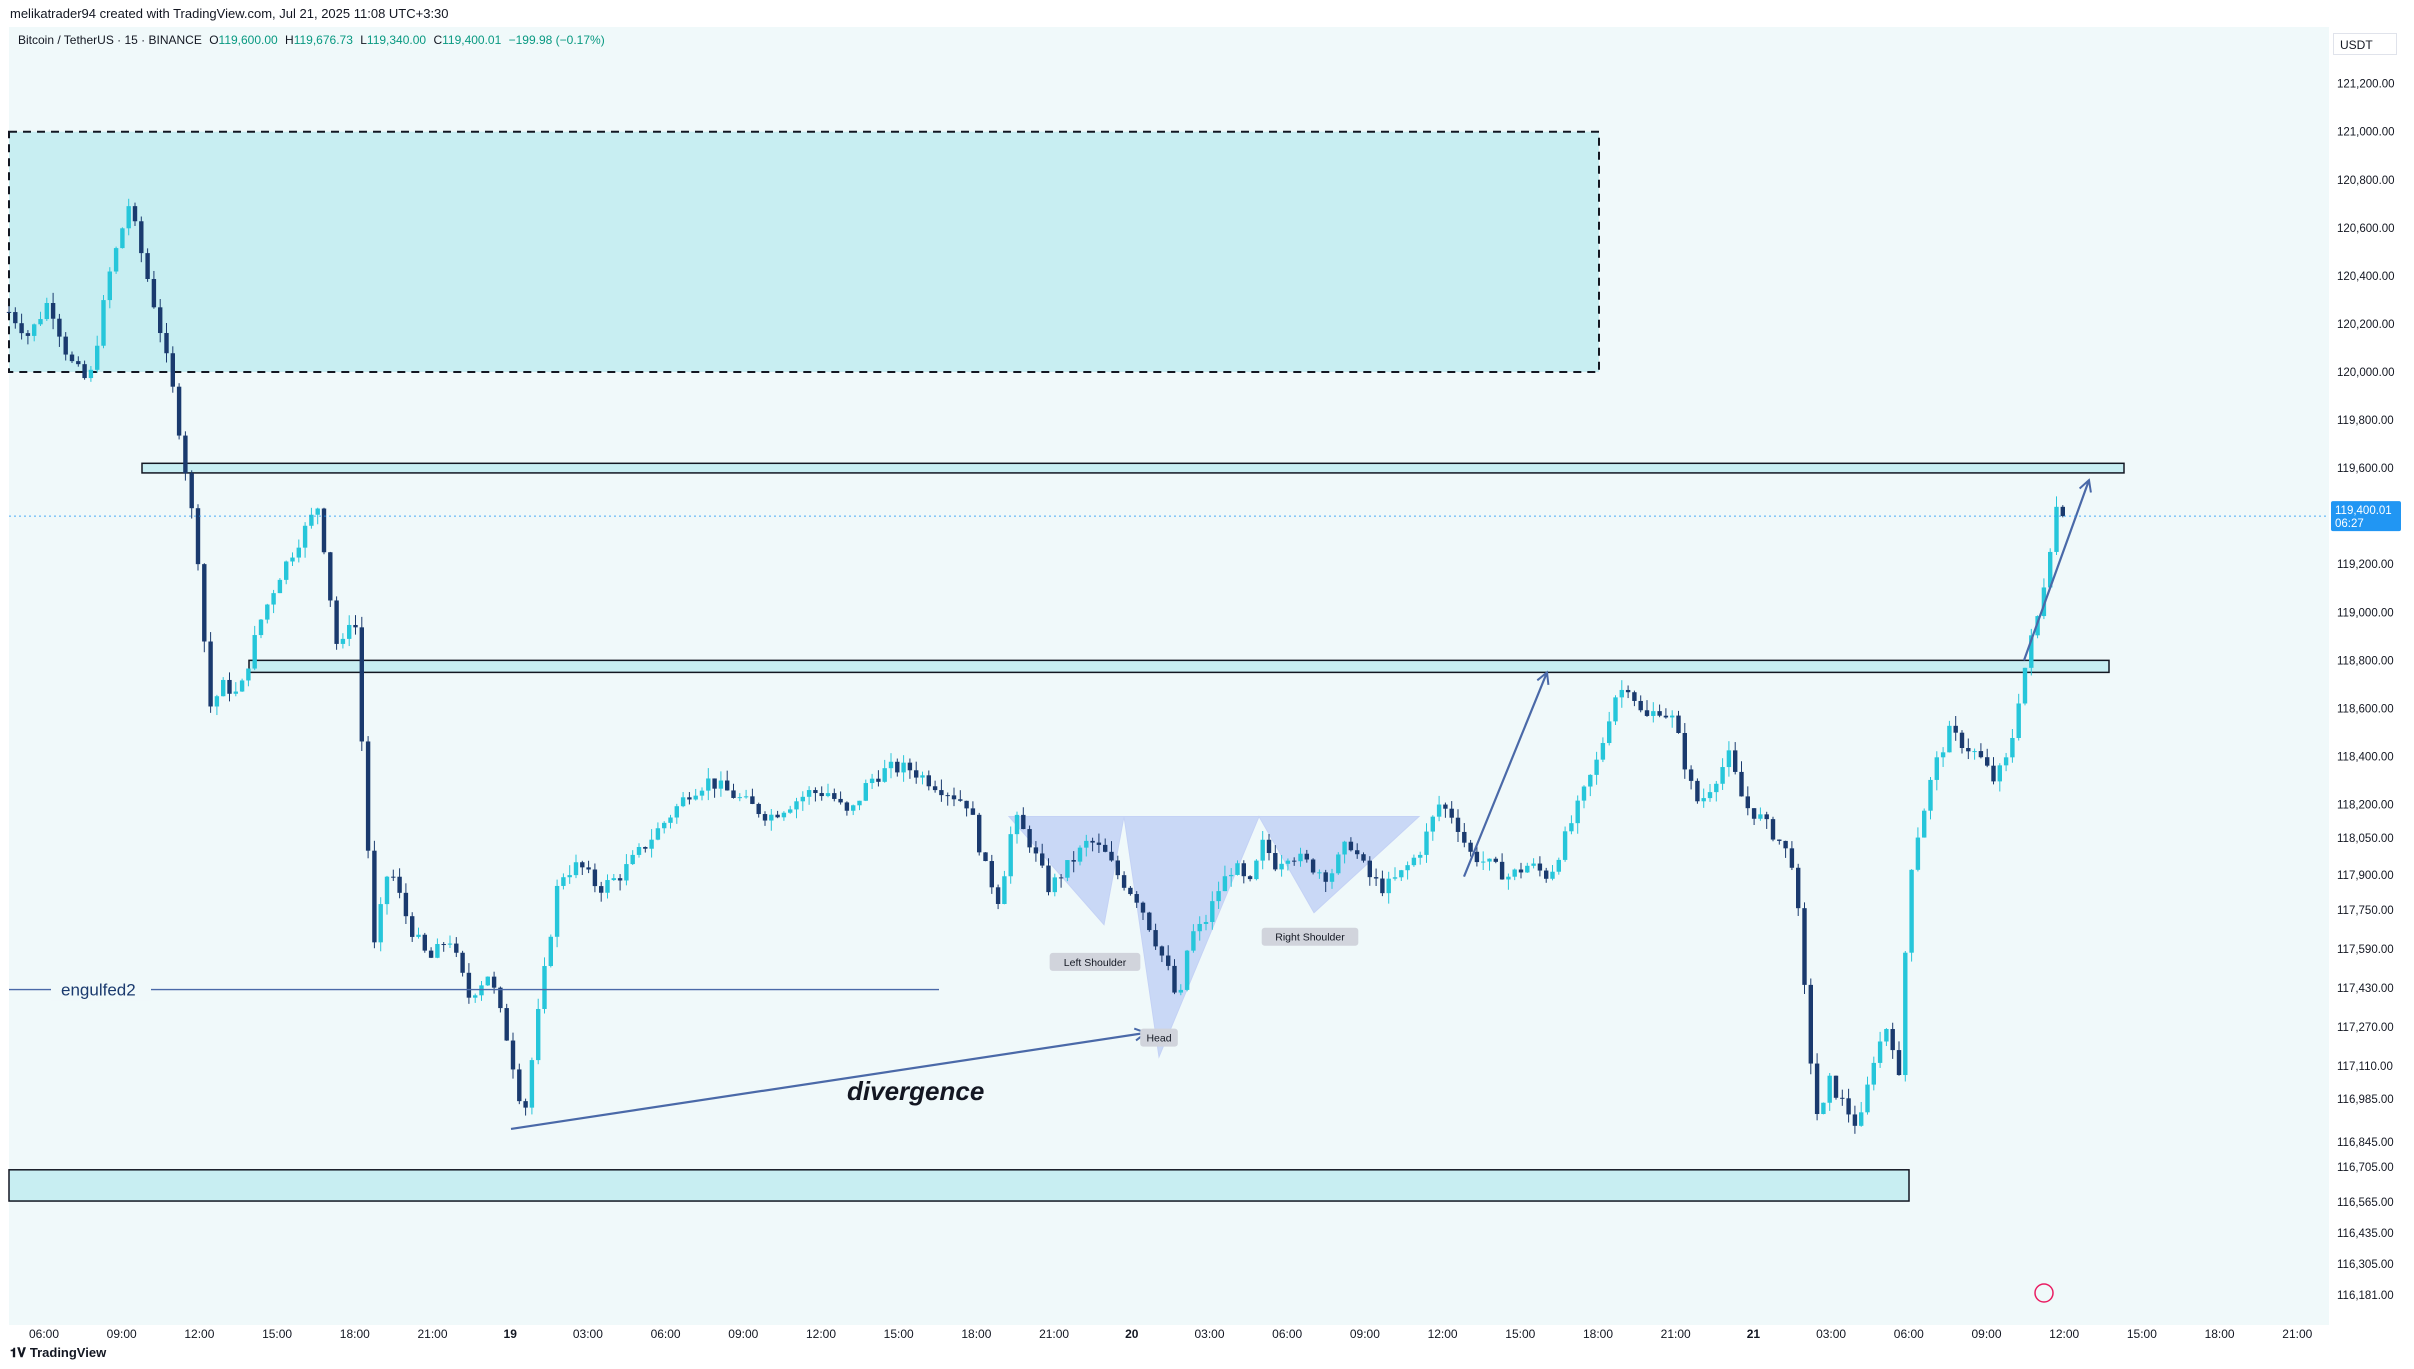 Image resolution: width=2414 pixels, height=1369 pixels. Describe the element at coordinates (438, 40) in the screenshot. I see `close-label: C` at that location.